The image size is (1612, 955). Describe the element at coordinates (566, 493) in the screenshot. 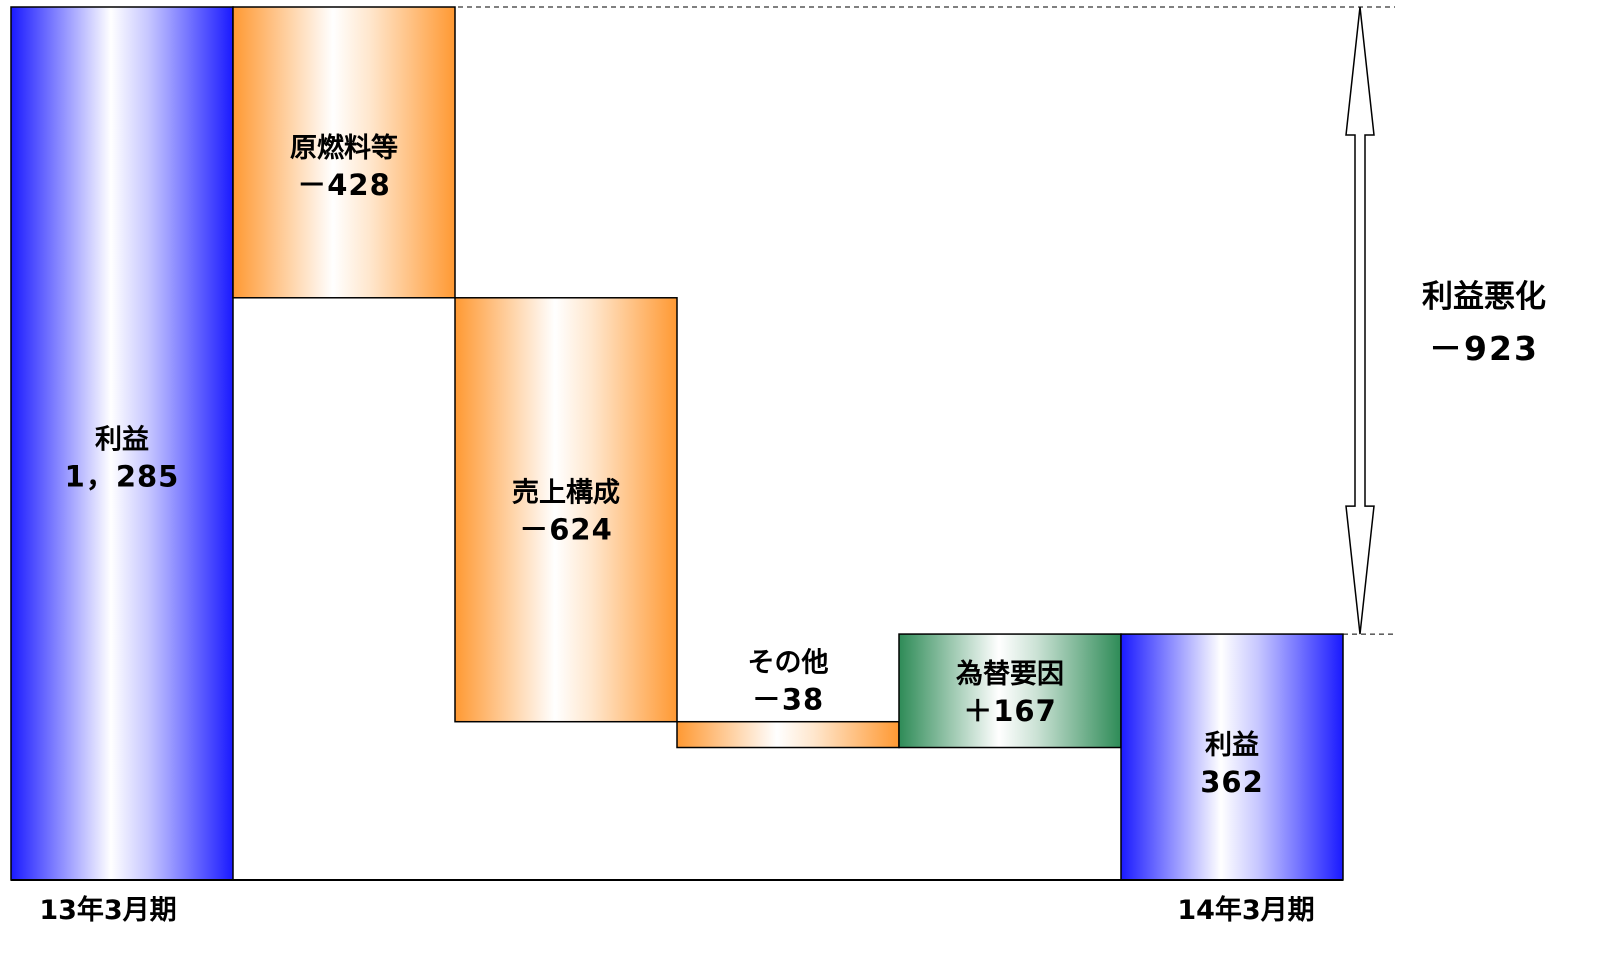

I see `bar-name-label-2: 売上構成` at that location.